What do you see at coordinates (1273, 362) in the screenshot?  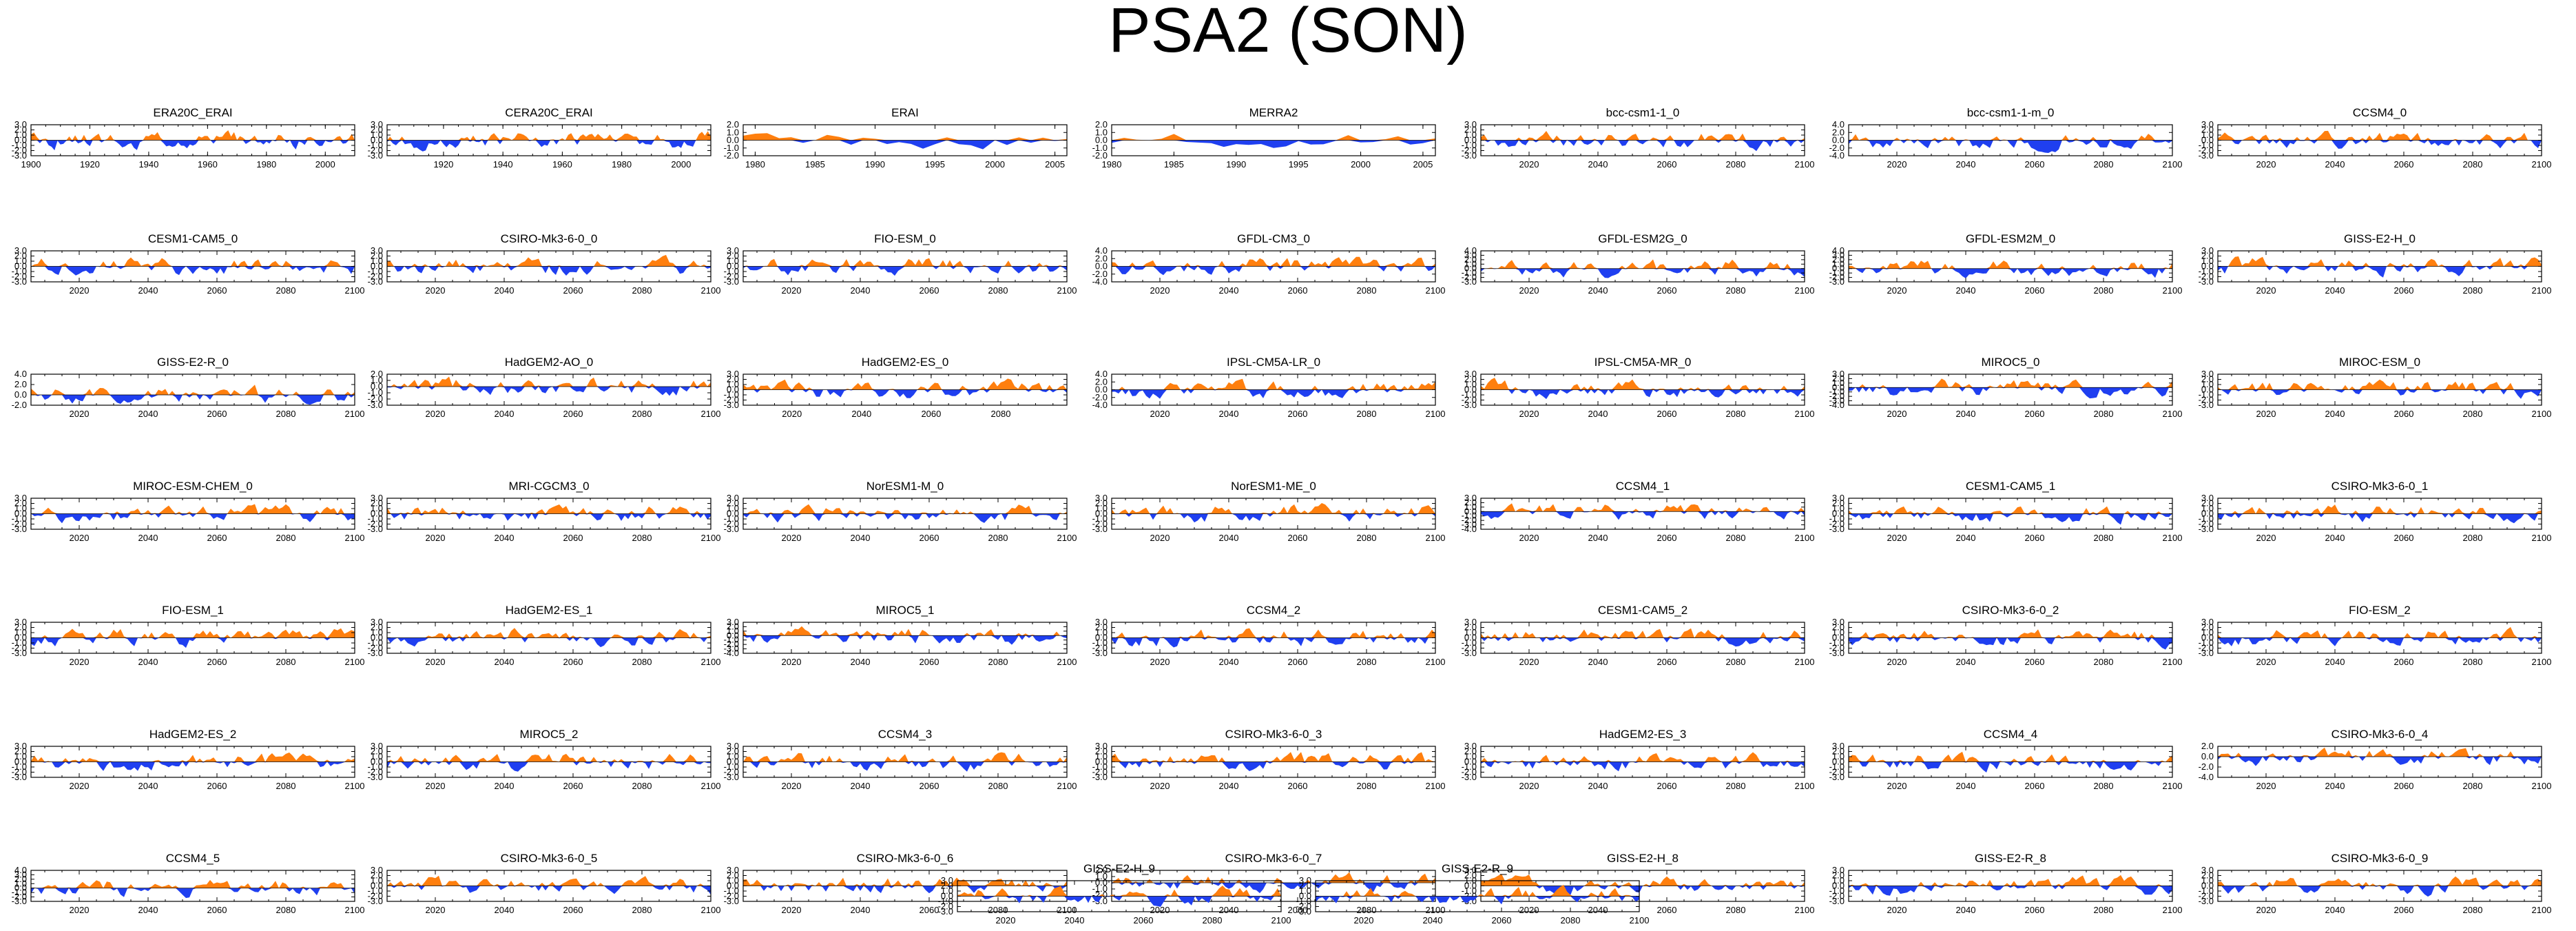 I see `panel-title: IPSL-CM5A-LR_0` at bounding box center [1273, 362].